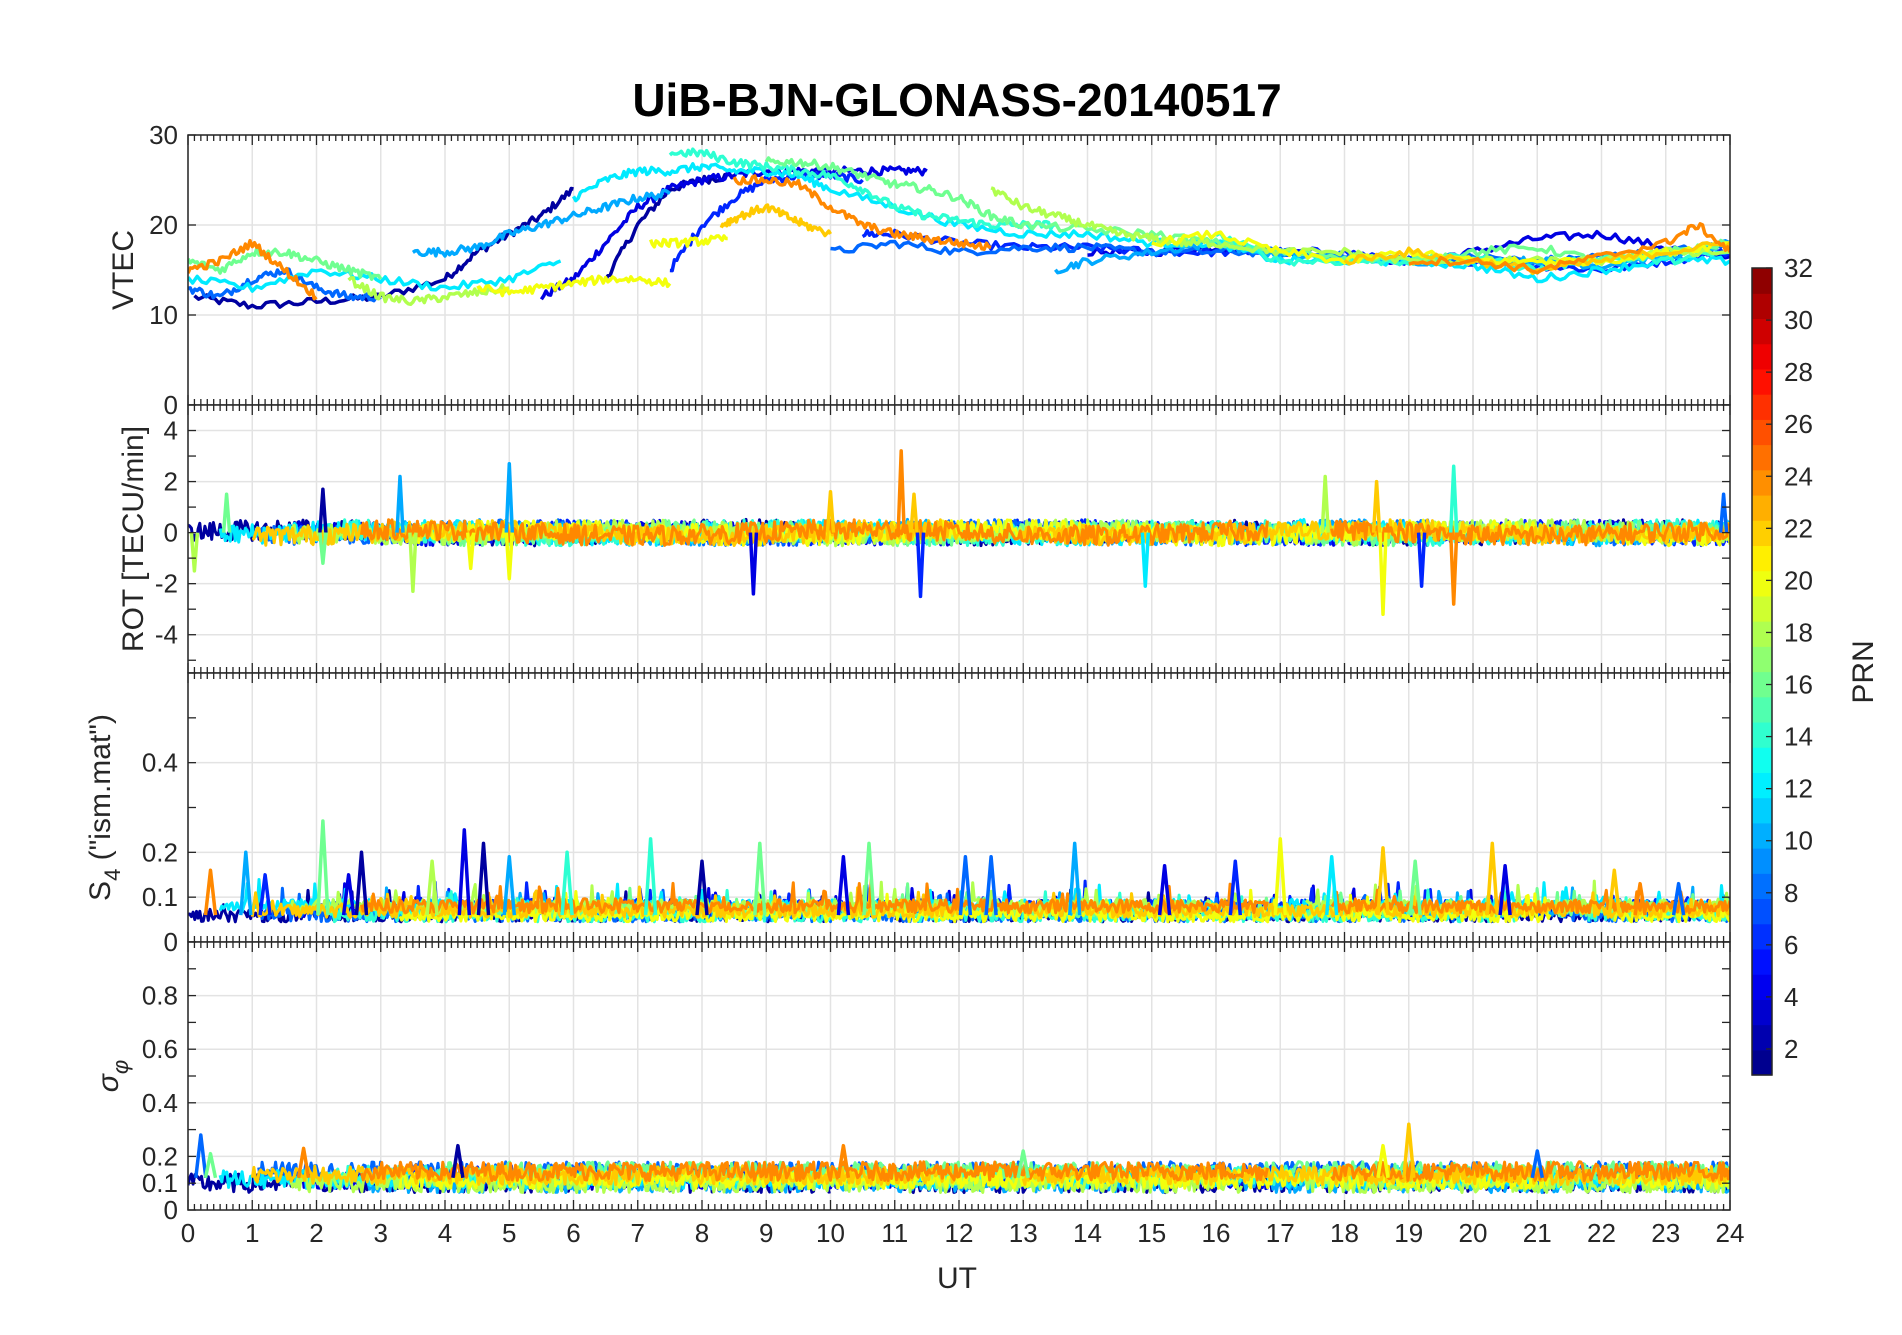 The width and height of the screenshot is (1902, 1335). I want to click on colorbar-tick-label: 8, so click(1791, 893).